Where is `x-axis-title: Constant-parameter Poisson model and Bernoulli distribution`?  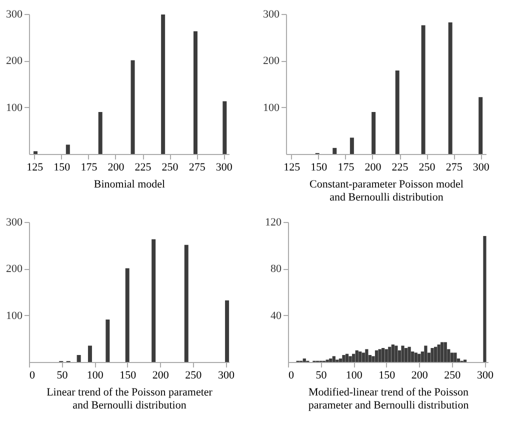
x-axis-title: Constant-parameter Poisson model and Bernoulli distribution is located at coordinates (387, 191).